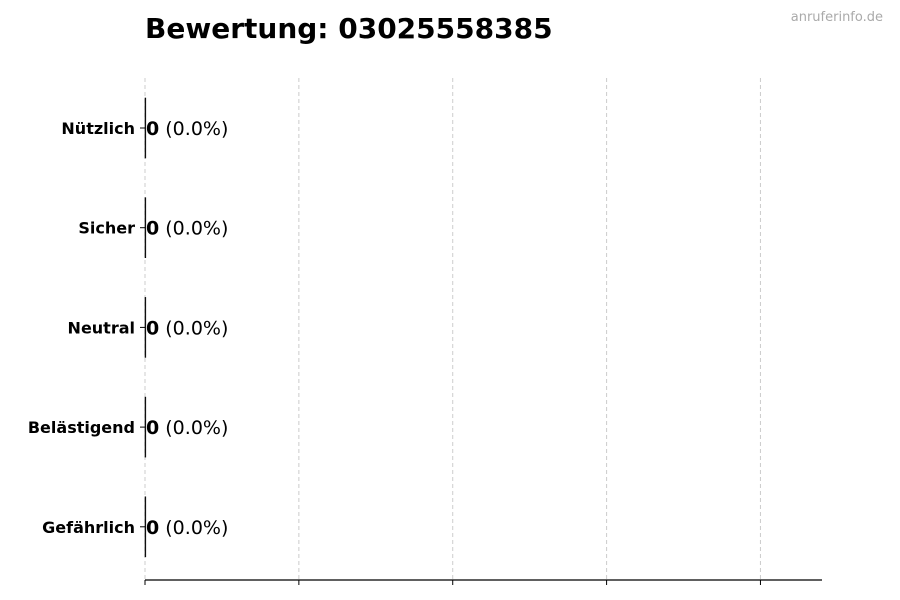 The height and width of the screenshot is (600, 900). What do you see at coordinates (106, 228) in the screenshot?
I see `y-tick-label: Sicher` at bounding box center [106, 228].